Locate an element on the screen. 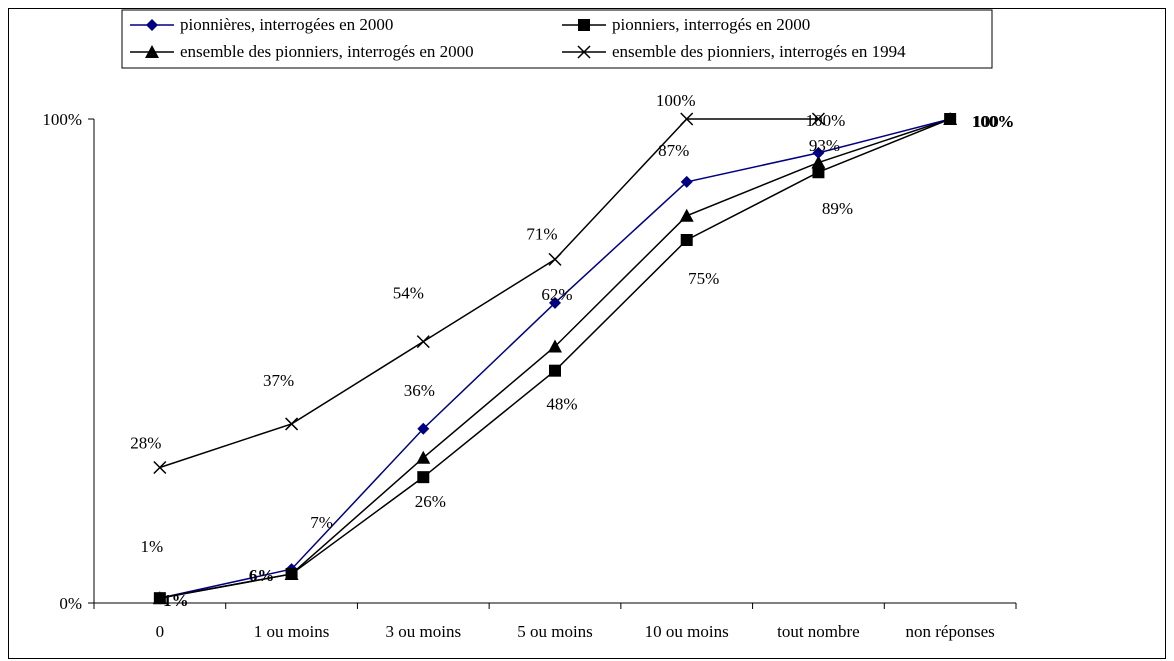 The image size is (1174, 661). data-label: 7% is located at coordinates (321, 522).